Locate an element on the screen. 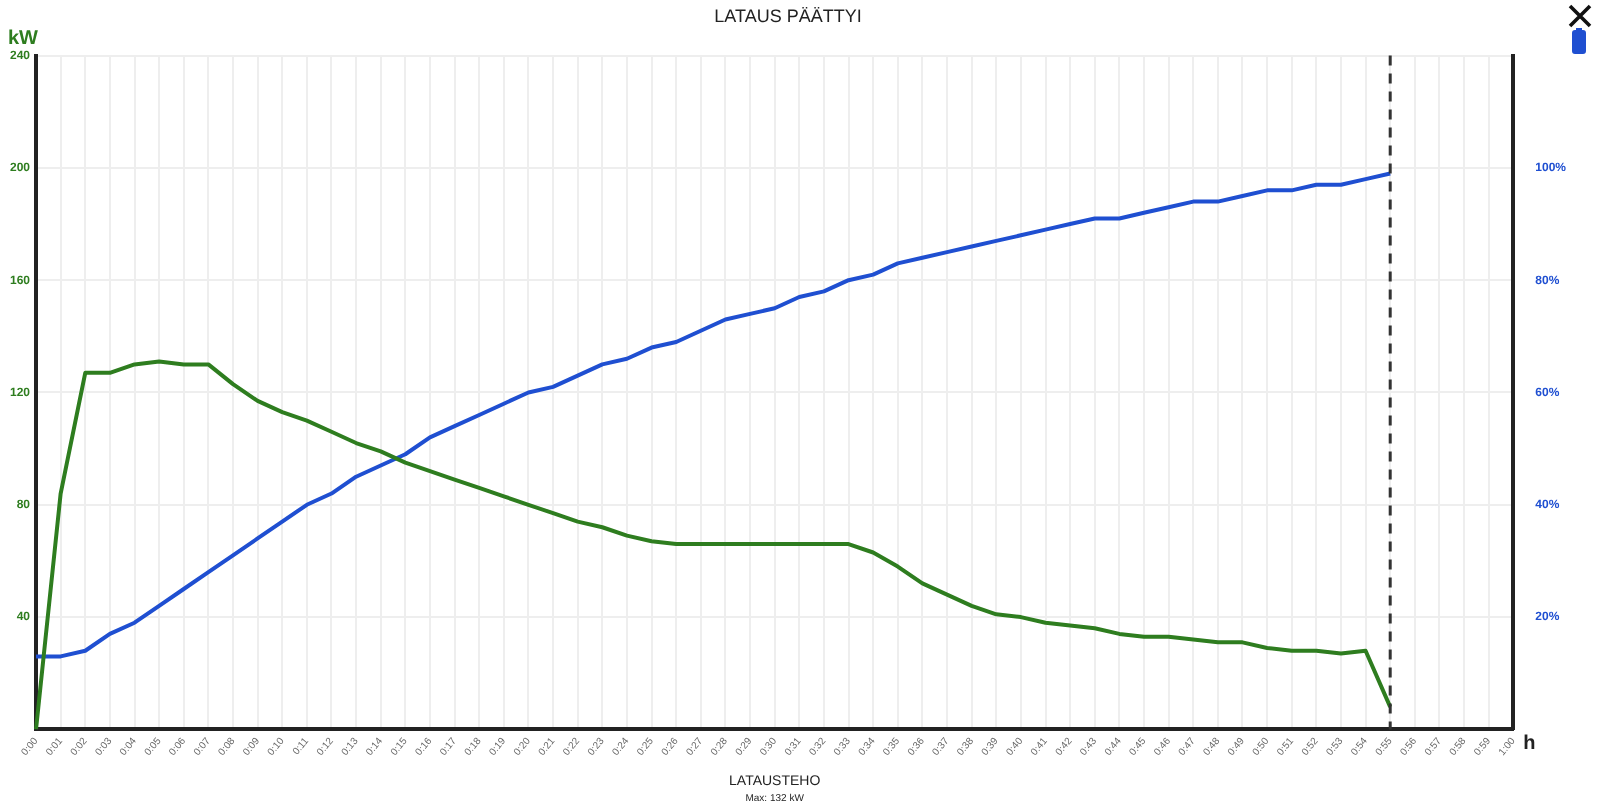  x-axis-title: h is located at coordinates (1529, 744).